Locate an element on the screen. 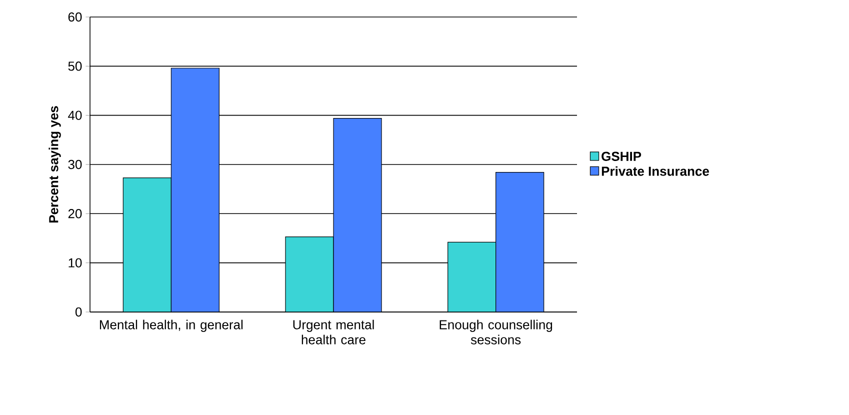 The height and width of the screenshot is (415, 849). y-tick-label: 10 is located at coordinates (75, 263).